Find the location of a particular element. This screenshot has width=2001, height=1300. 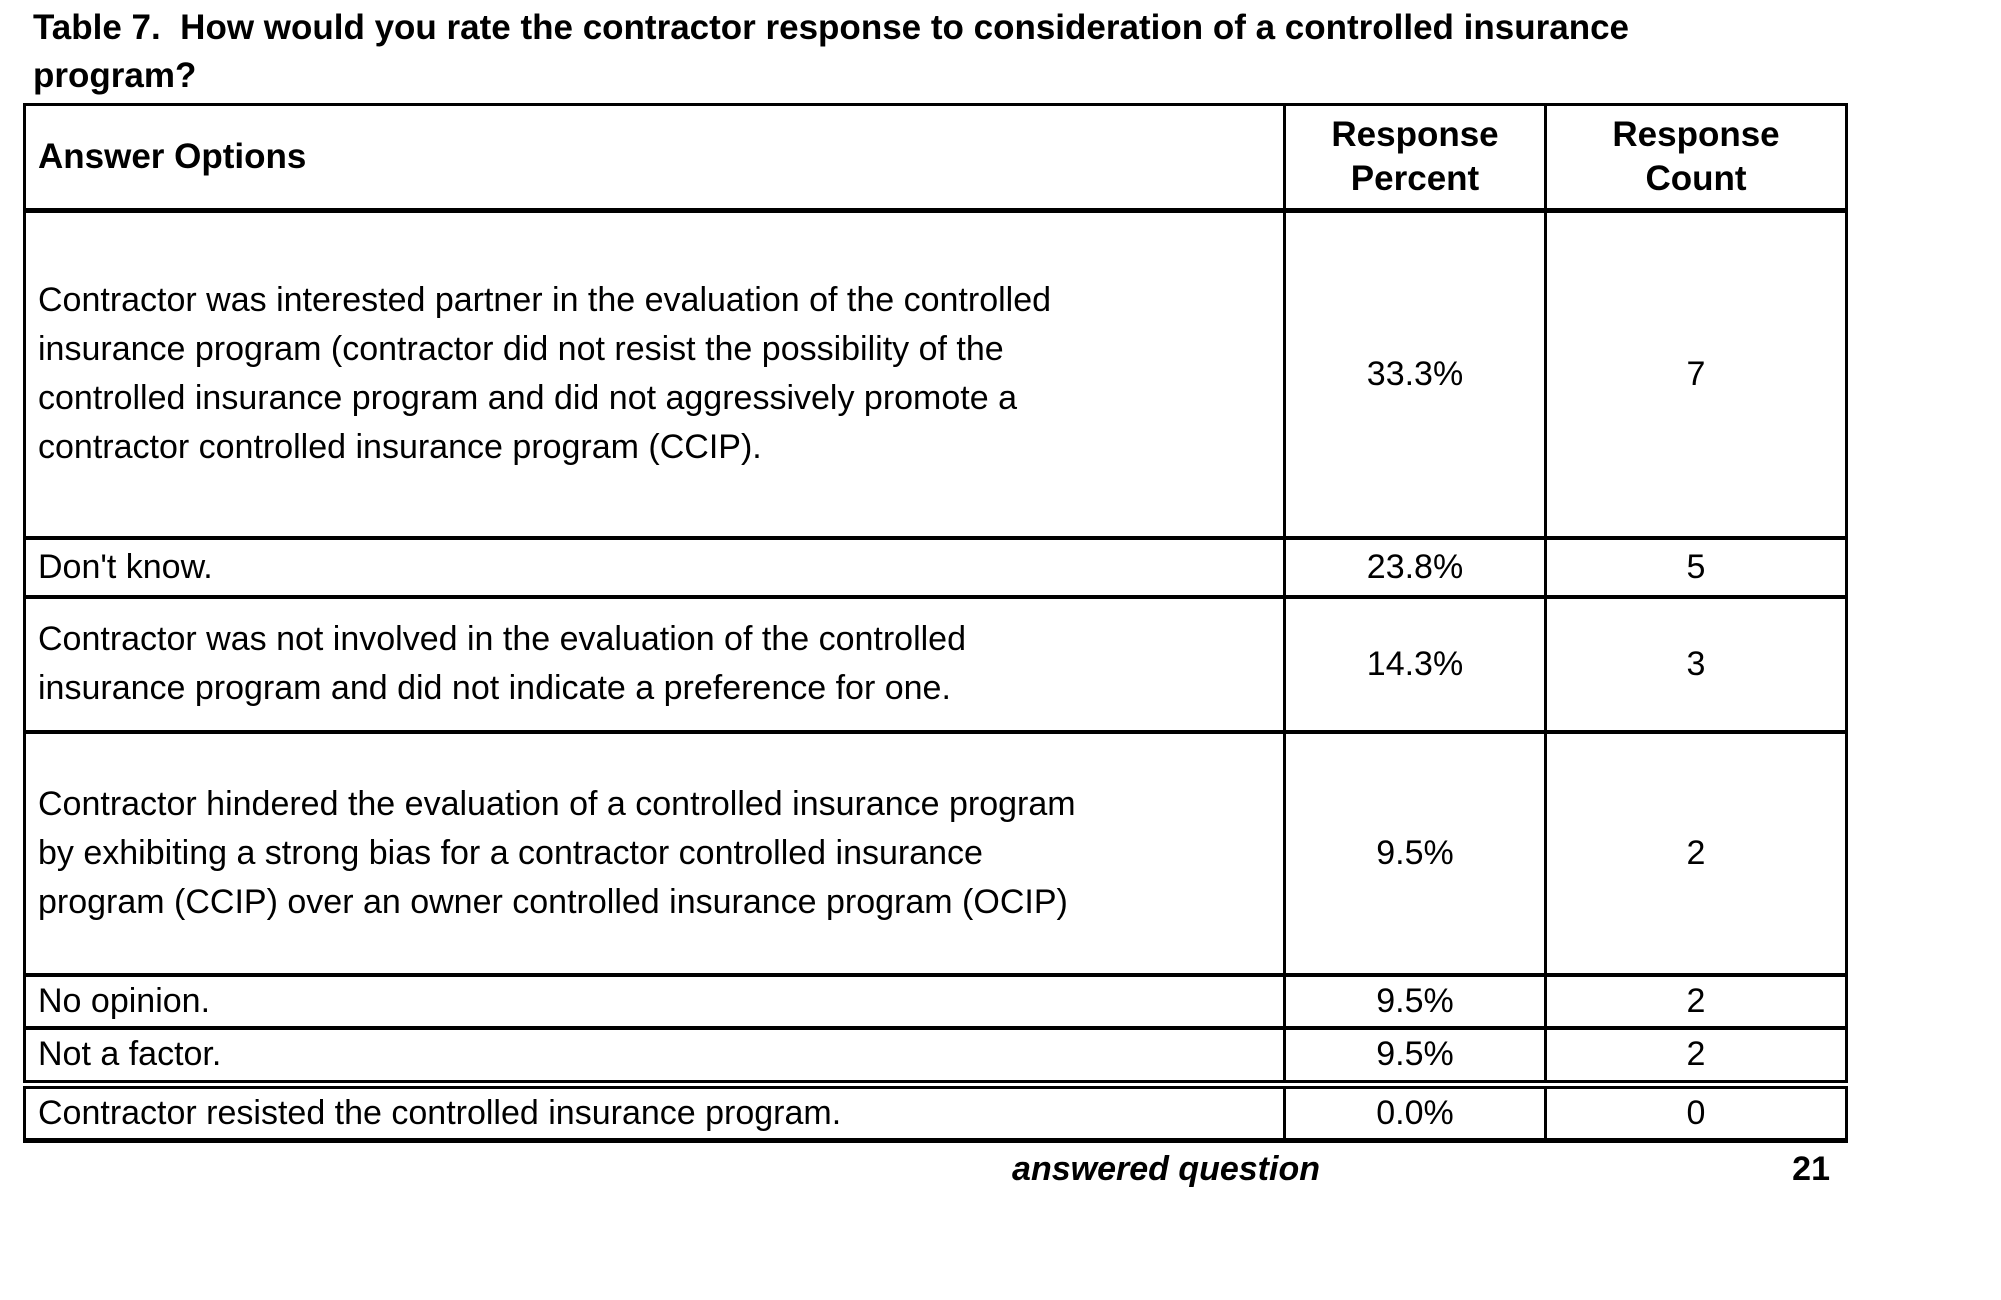

table-row: Don't know. 23.8% 5 is located at coordinates (935, 567).